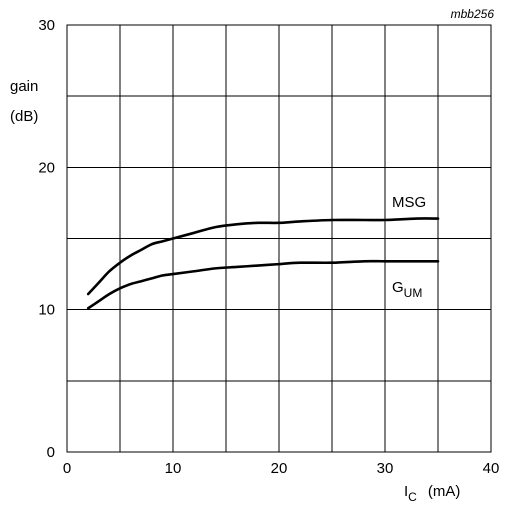 This screenshot has width=510, height=510. Describe the element at coordinates (406, 491) in the screenshot. I see `x-axis-label-symbol: I` at that location.